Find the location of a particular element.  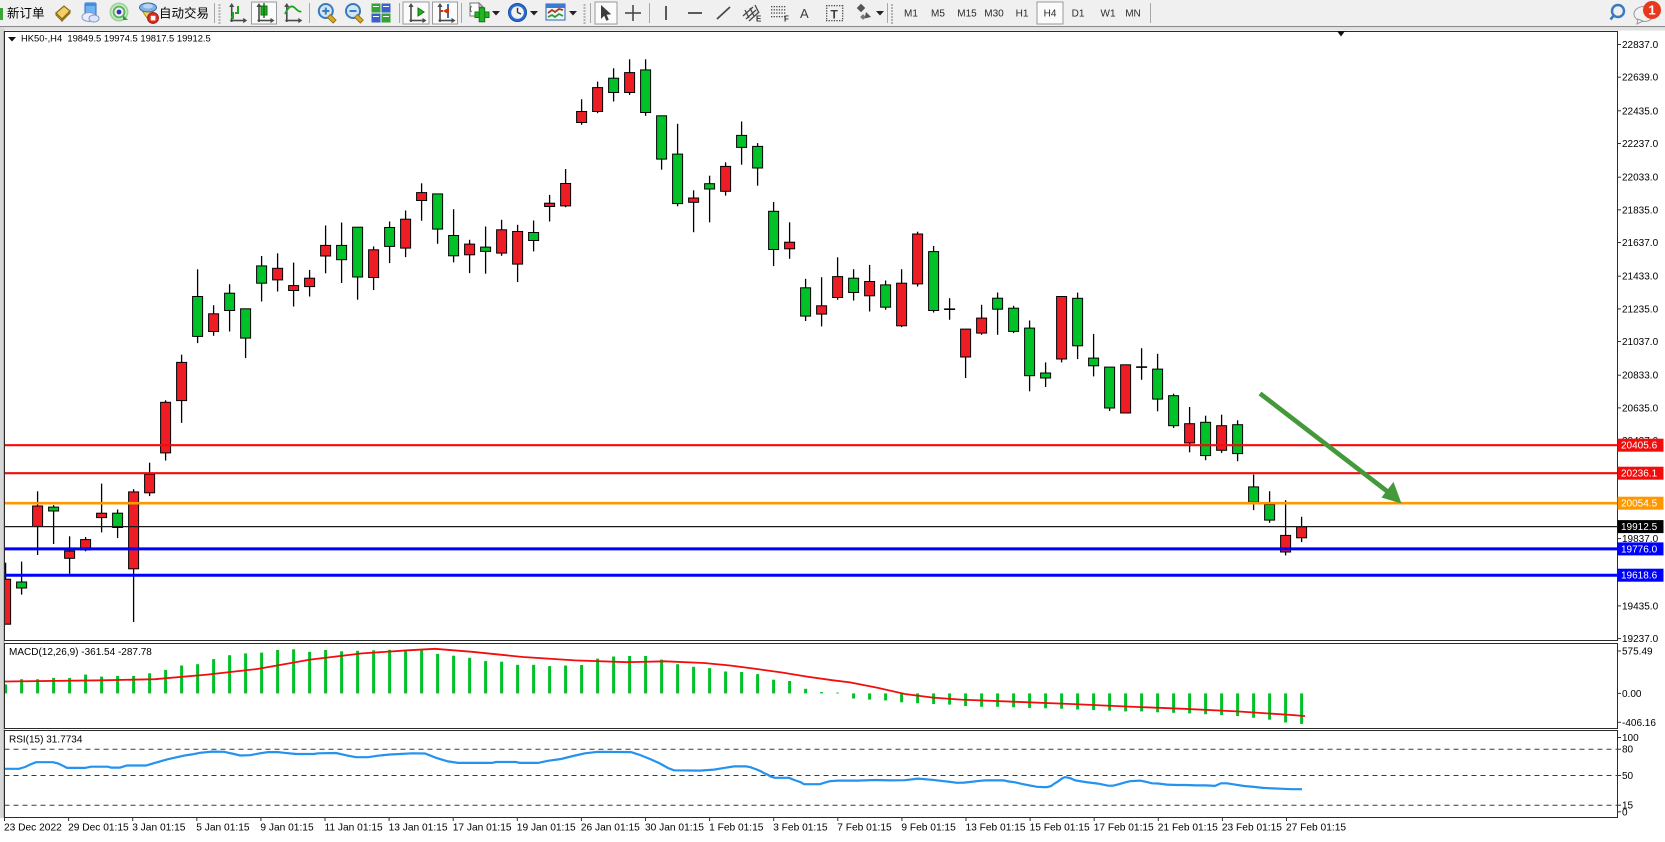

svg-text: 23 Feb 01:15 is located at coordinates (1252, 828).